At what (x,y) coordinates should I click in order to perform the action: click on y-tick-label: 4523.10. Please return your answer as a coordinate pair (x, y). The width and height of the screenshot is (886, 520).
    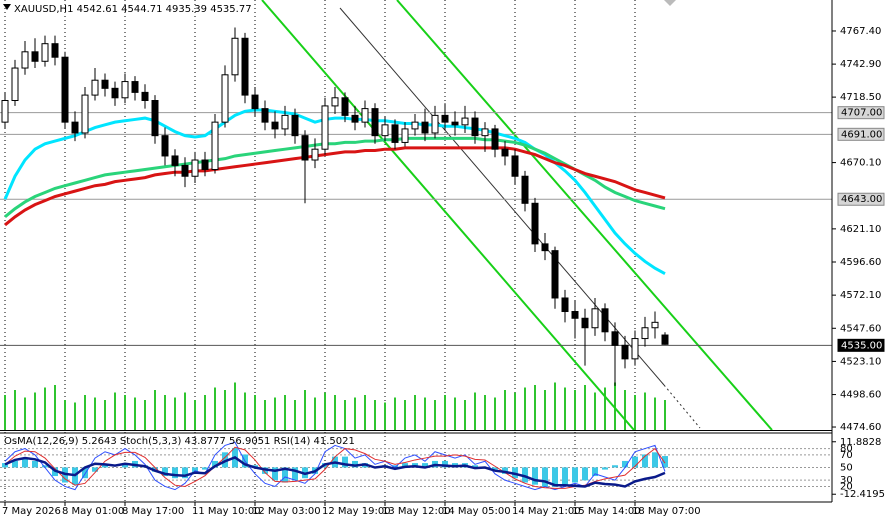
    Looking at the image, I should click on (860, 361).